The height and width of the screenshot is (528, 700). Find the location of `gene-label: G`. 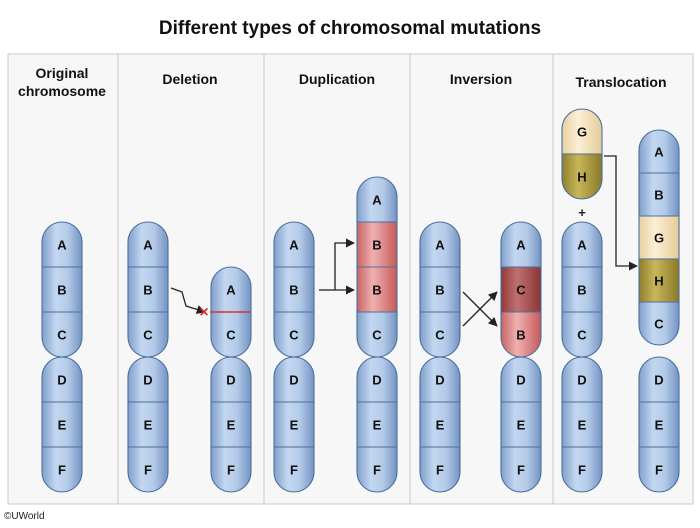

gene-label: G is located at coordinates (659, 238).